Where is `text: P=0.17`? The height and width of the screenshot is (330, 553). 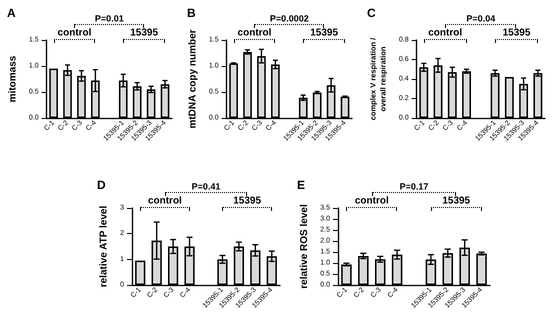
text: P=0.17 is located at coordinates (414, 187).